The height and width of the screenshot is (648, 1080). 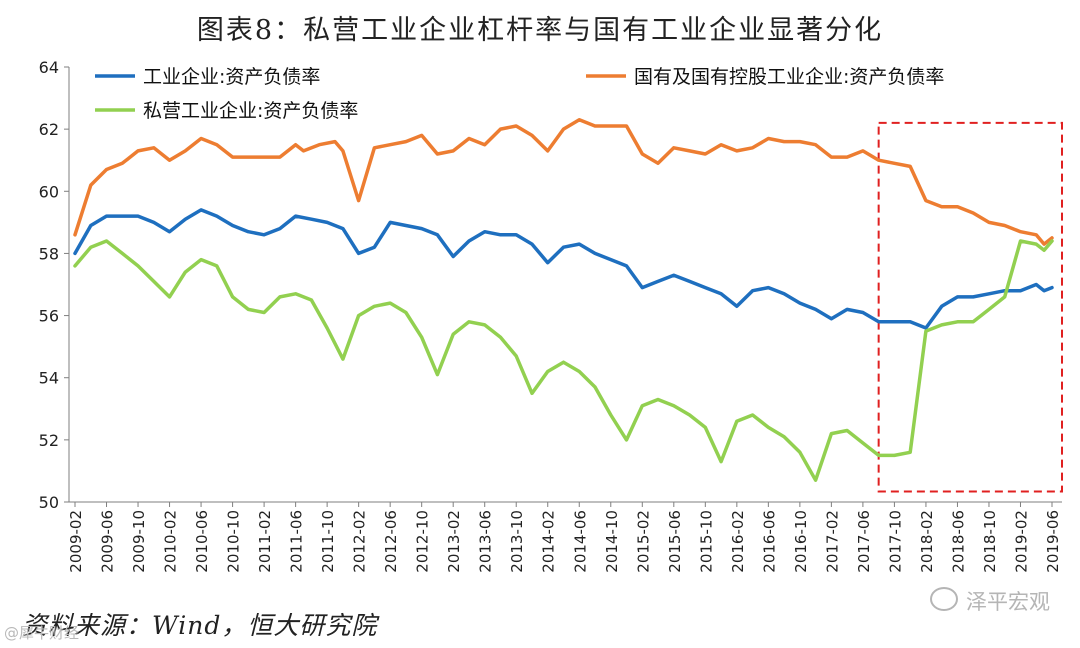 What do you see at coordinates (706, 541) in the screenshot?
I see `x-tick-label: 2015-10` at bounding box center [706, 541].